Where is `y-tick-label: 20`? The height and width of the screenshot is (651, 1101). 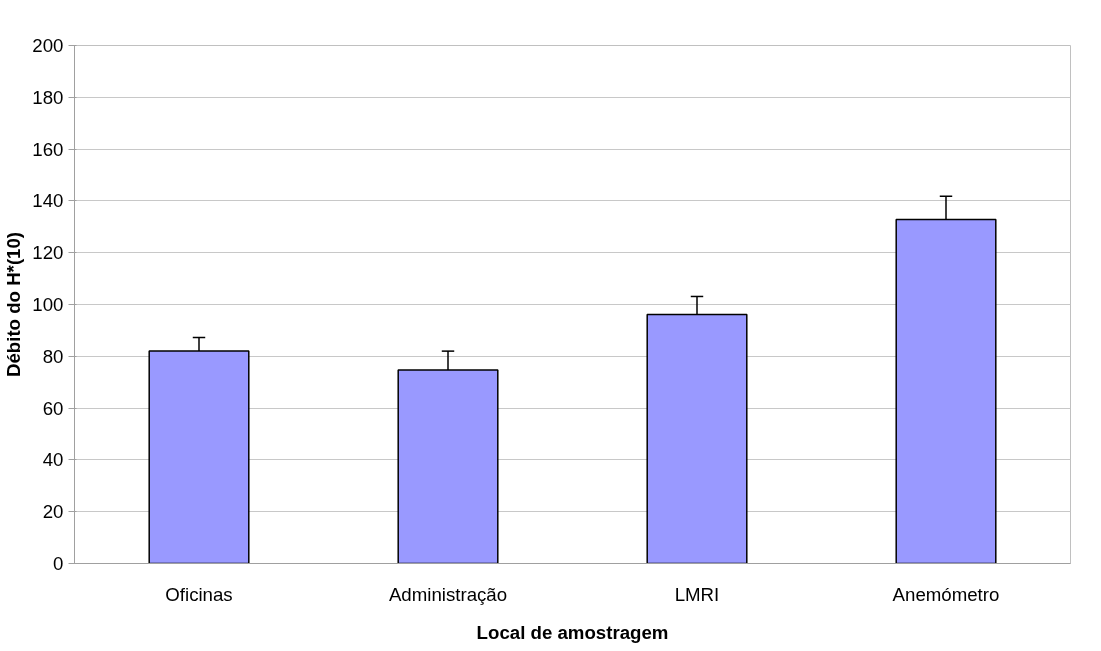 y-tick-label: 20 is located at coordinates (53, 512).